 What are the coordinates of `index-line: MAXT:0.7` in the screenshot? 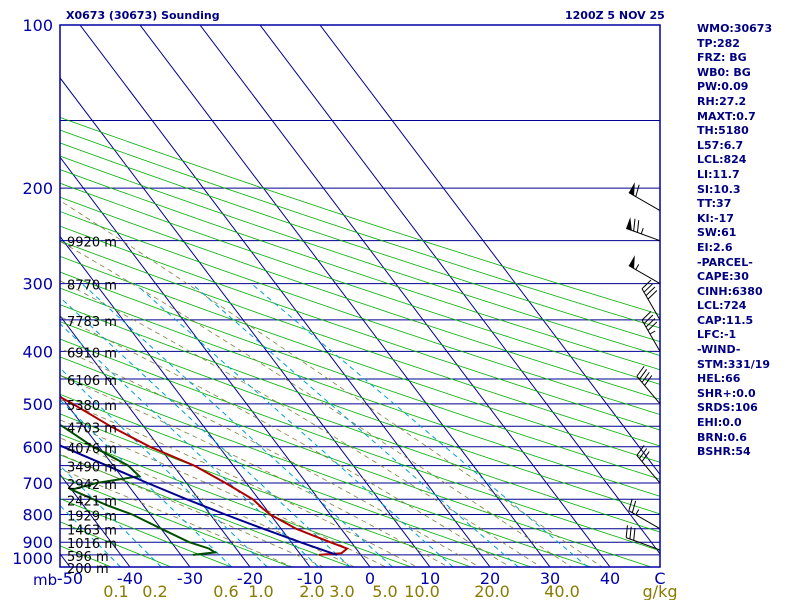 It's located at (726, 116).